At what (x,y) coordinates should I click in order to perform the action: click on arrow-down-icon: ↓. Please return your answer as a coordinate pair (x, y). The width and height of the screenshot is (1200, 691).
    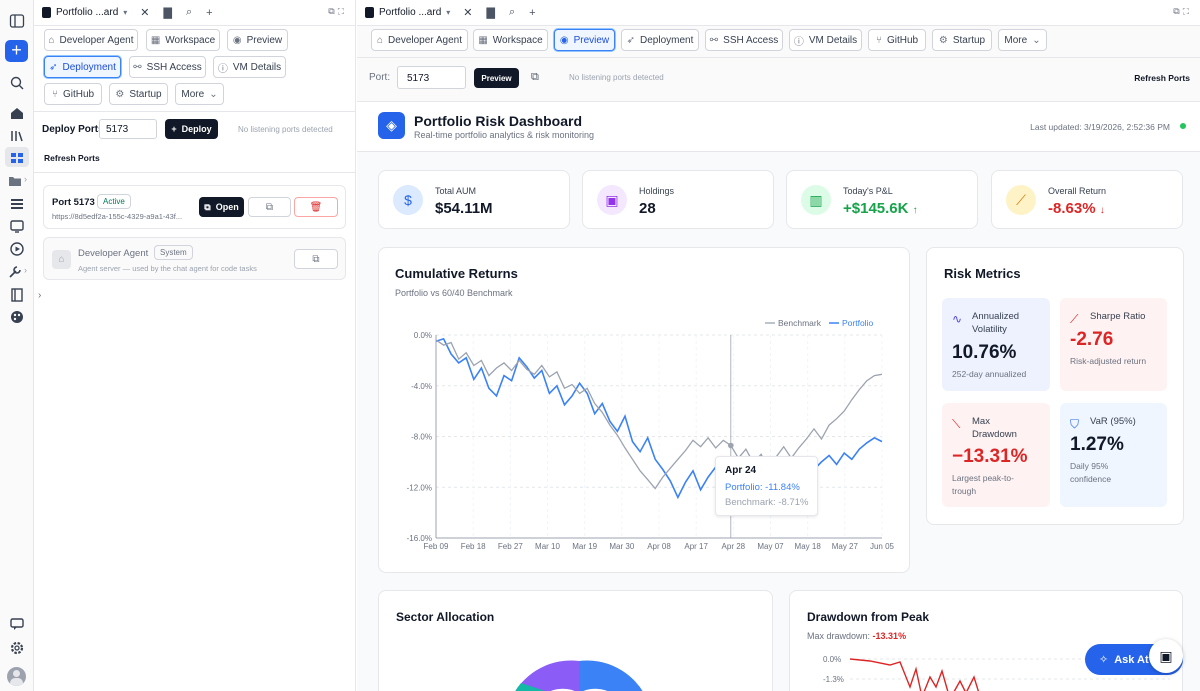
    Looking at the image, I should click on (1102, 210).